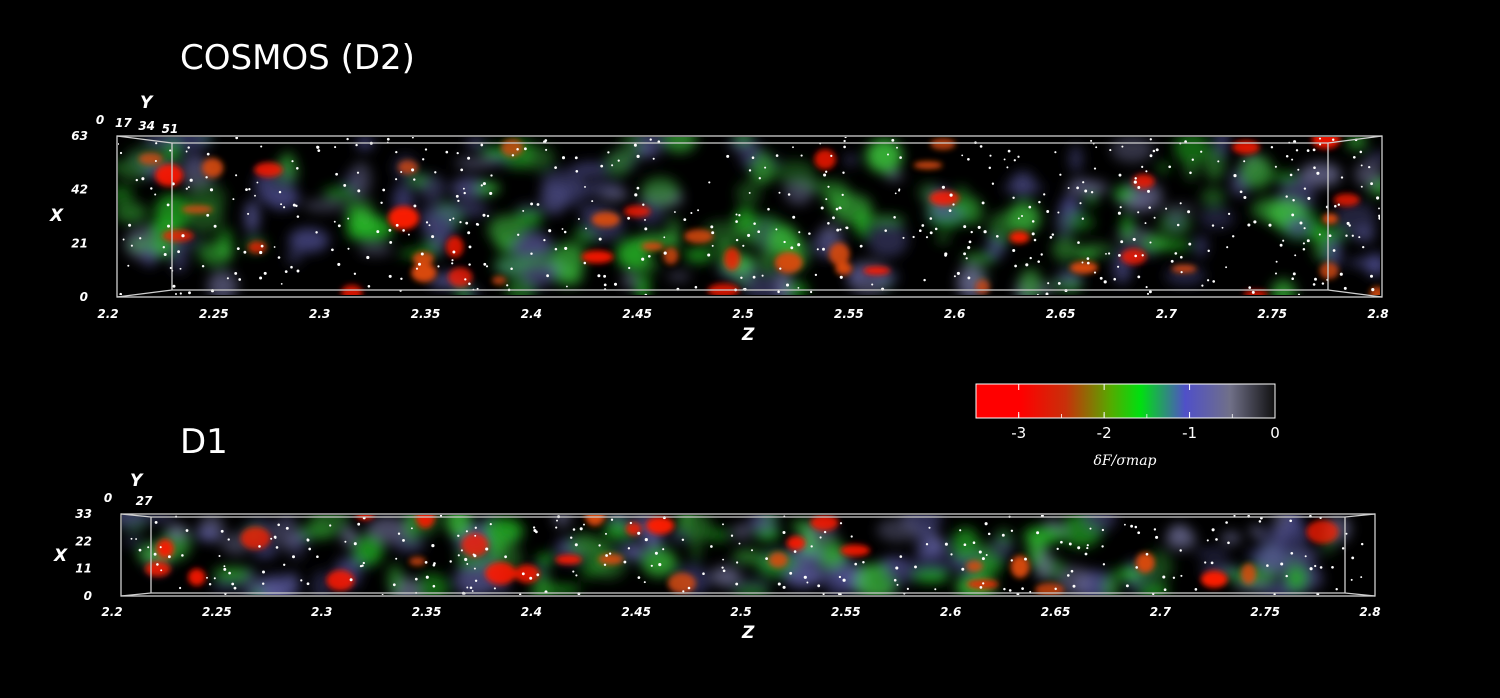 The height and width of the screenshot is (698, 1500). I want to click on panel1-depth-tick-label: 0, so click(100, 120).